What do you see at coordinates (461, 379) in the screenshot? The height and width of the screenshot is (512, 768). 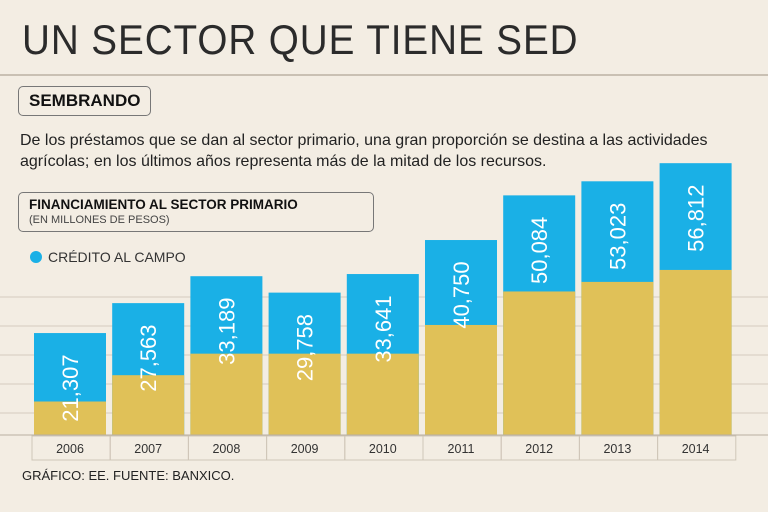 I see `bar-campo-2011` at bounding box center [461, 379].